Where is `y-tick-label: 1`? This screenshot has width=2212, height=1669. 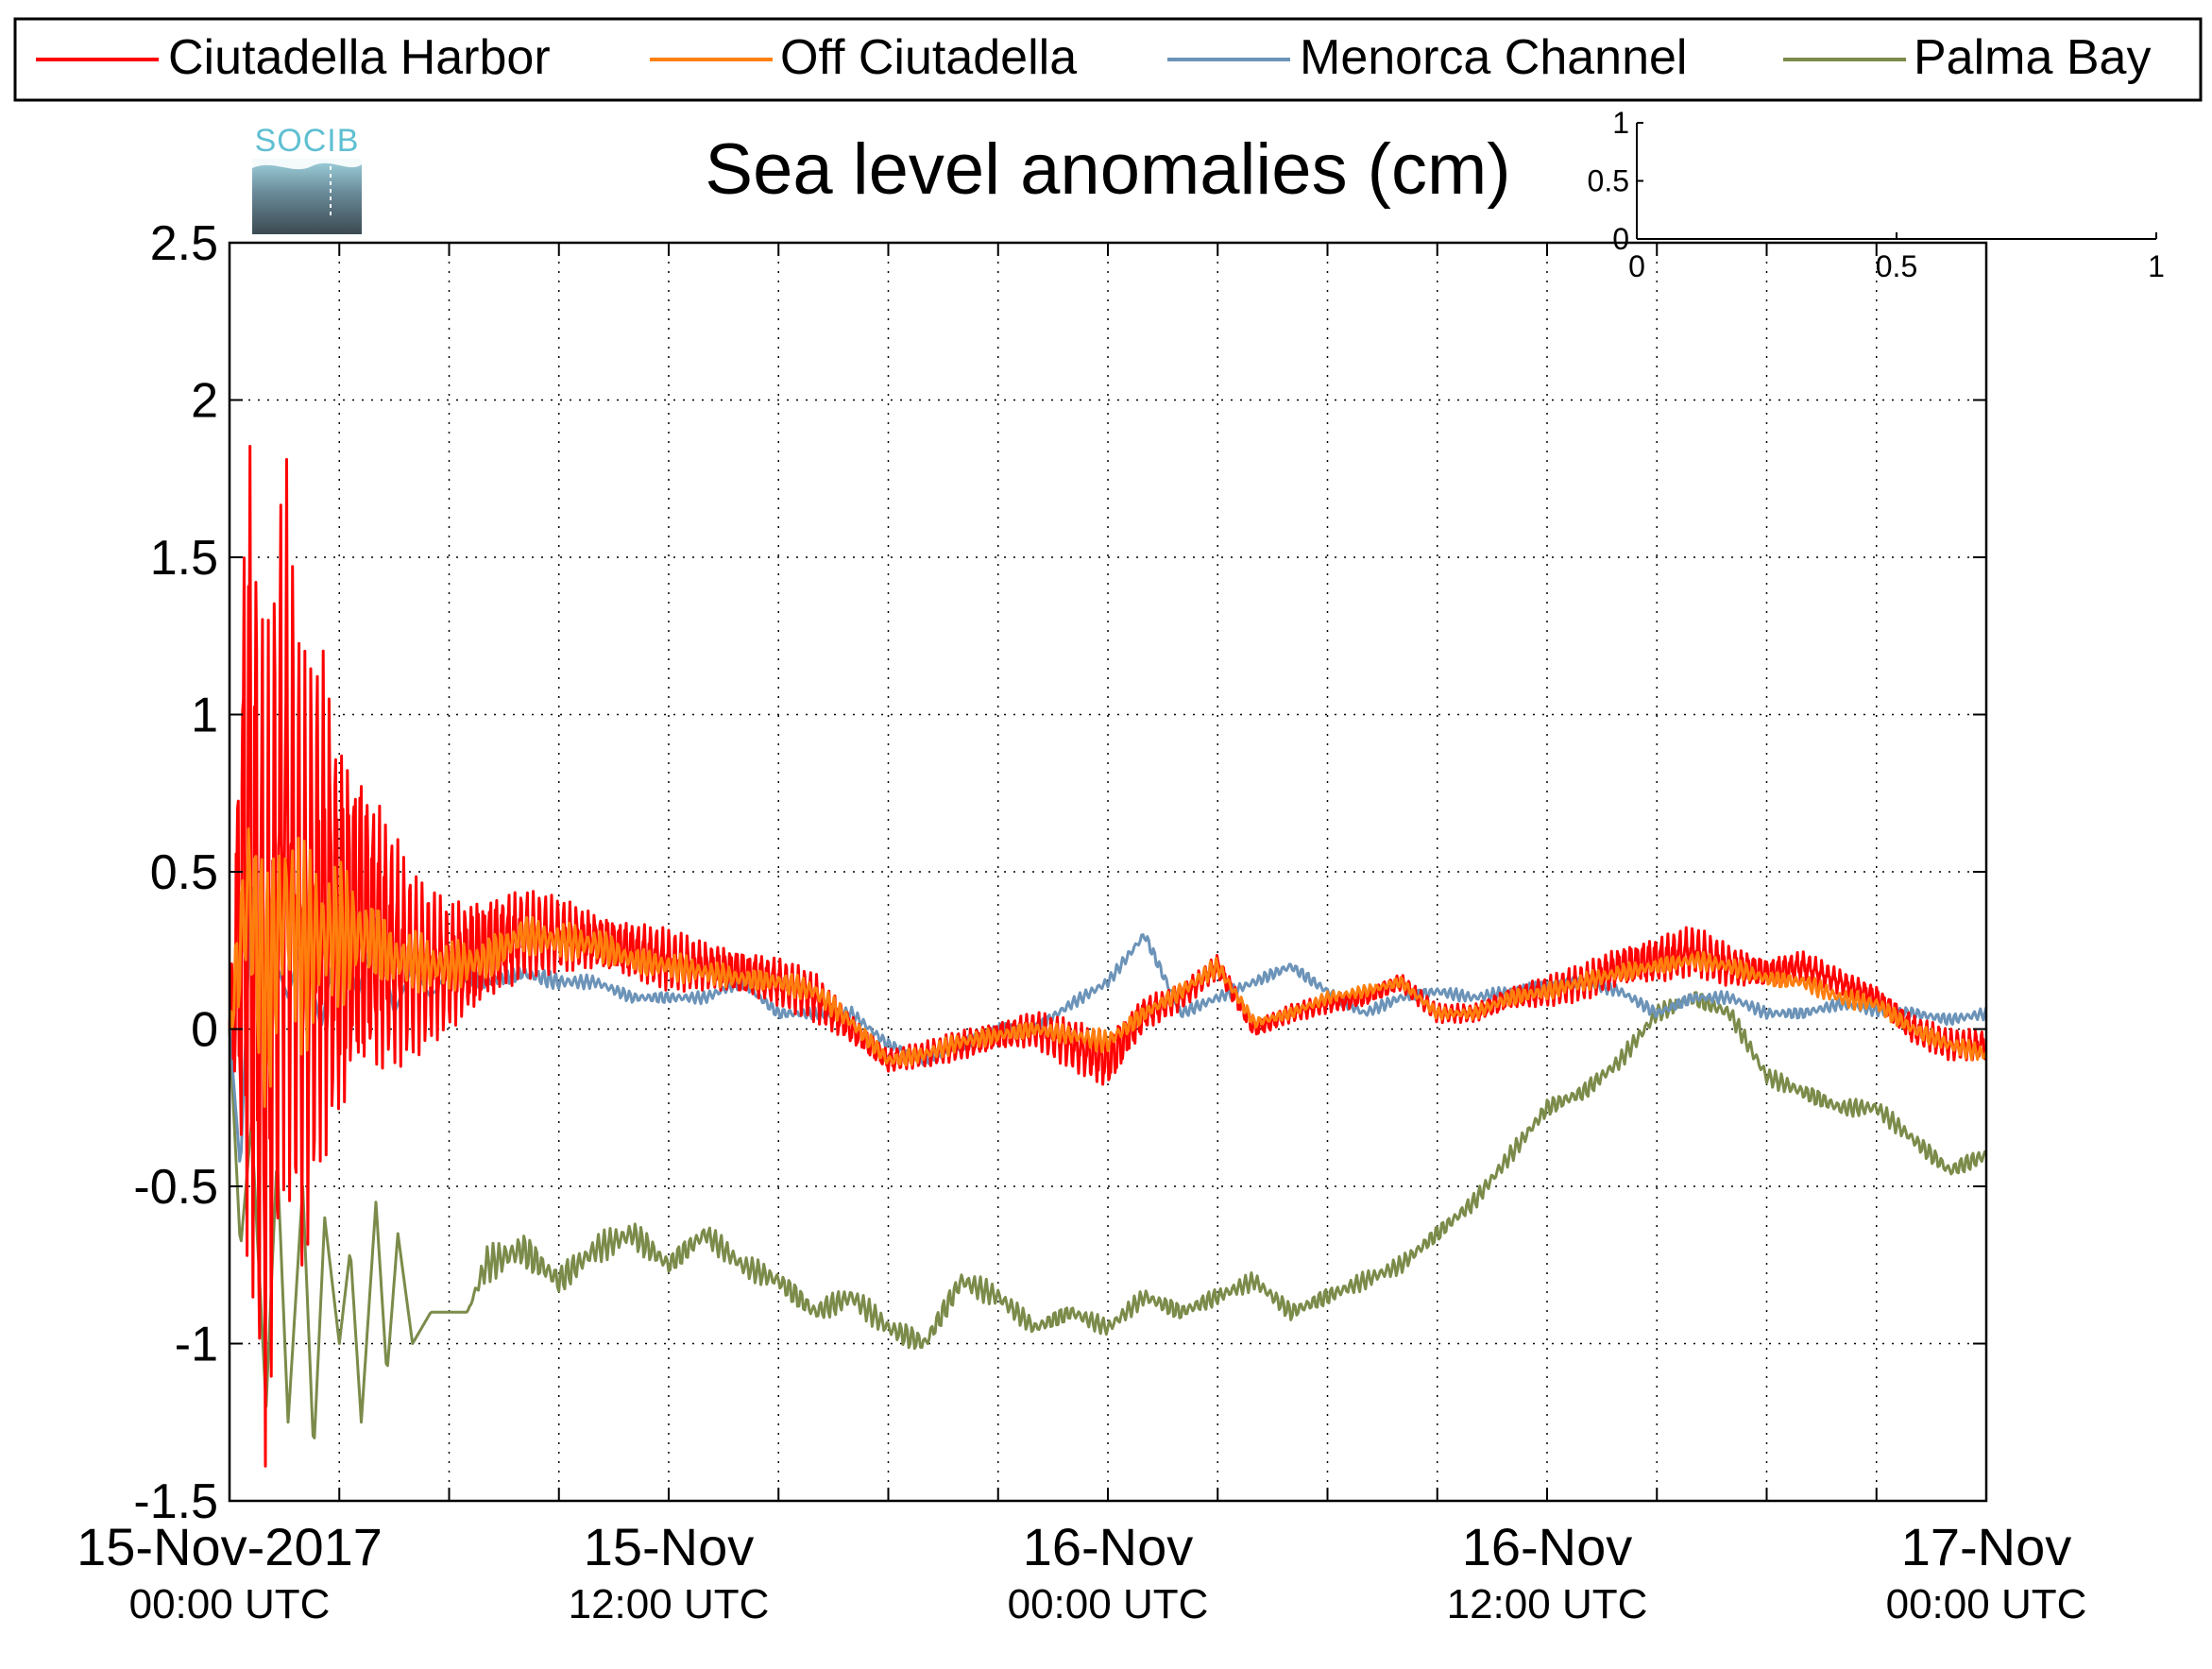 y-tick-label: 1 is located at coordinates (204, 716).